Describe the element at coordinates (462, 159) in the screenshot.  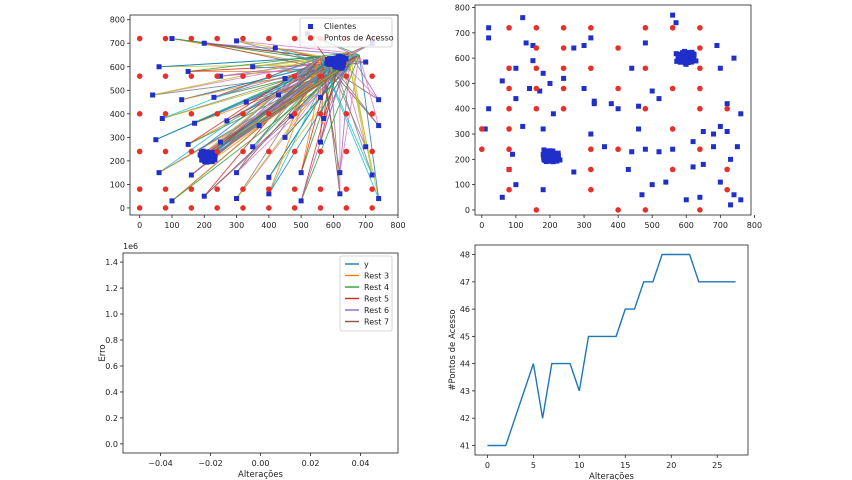
I see `y-tick-label: 200` at that location.